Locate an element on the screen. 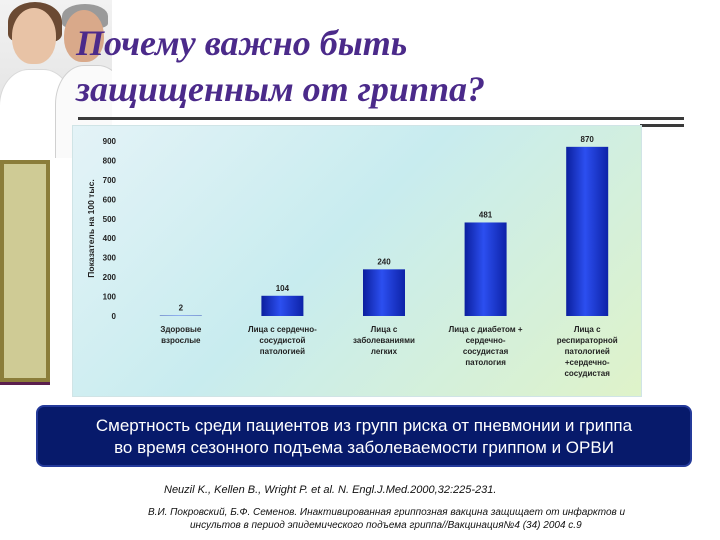  x-tick-label: Лица с сердечно- is located at coordinates (282, 329).